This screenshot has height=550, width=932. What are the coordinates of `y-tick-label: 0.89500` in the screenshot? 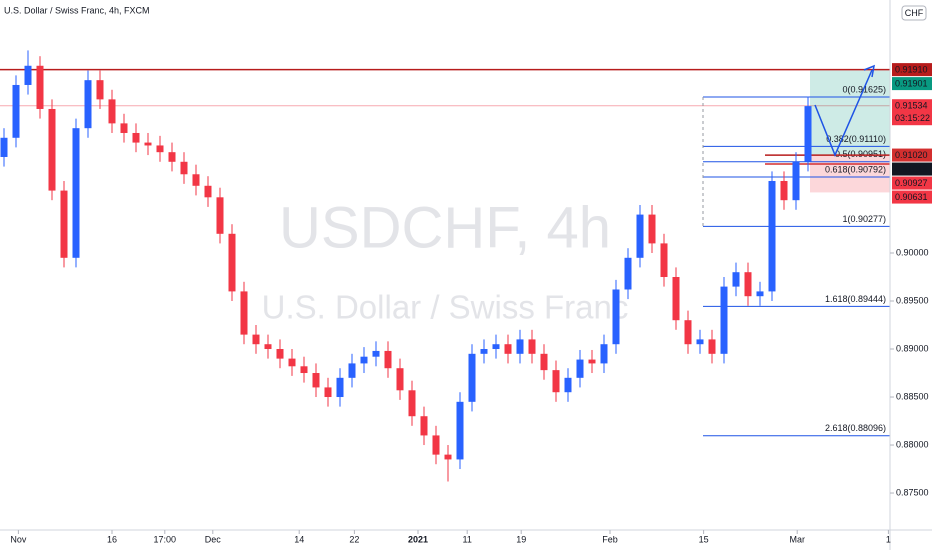 It's located at (912, 300).